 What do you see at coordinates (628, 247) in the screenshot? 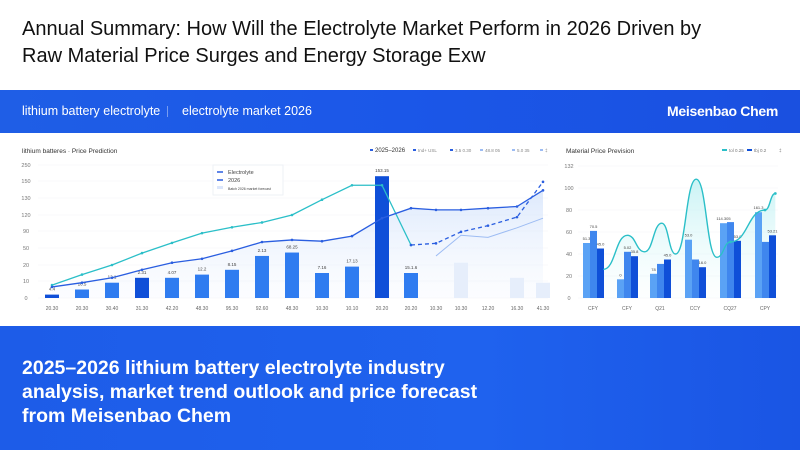
I see `bar-label: 5.02` at bounding box center [628, 247].